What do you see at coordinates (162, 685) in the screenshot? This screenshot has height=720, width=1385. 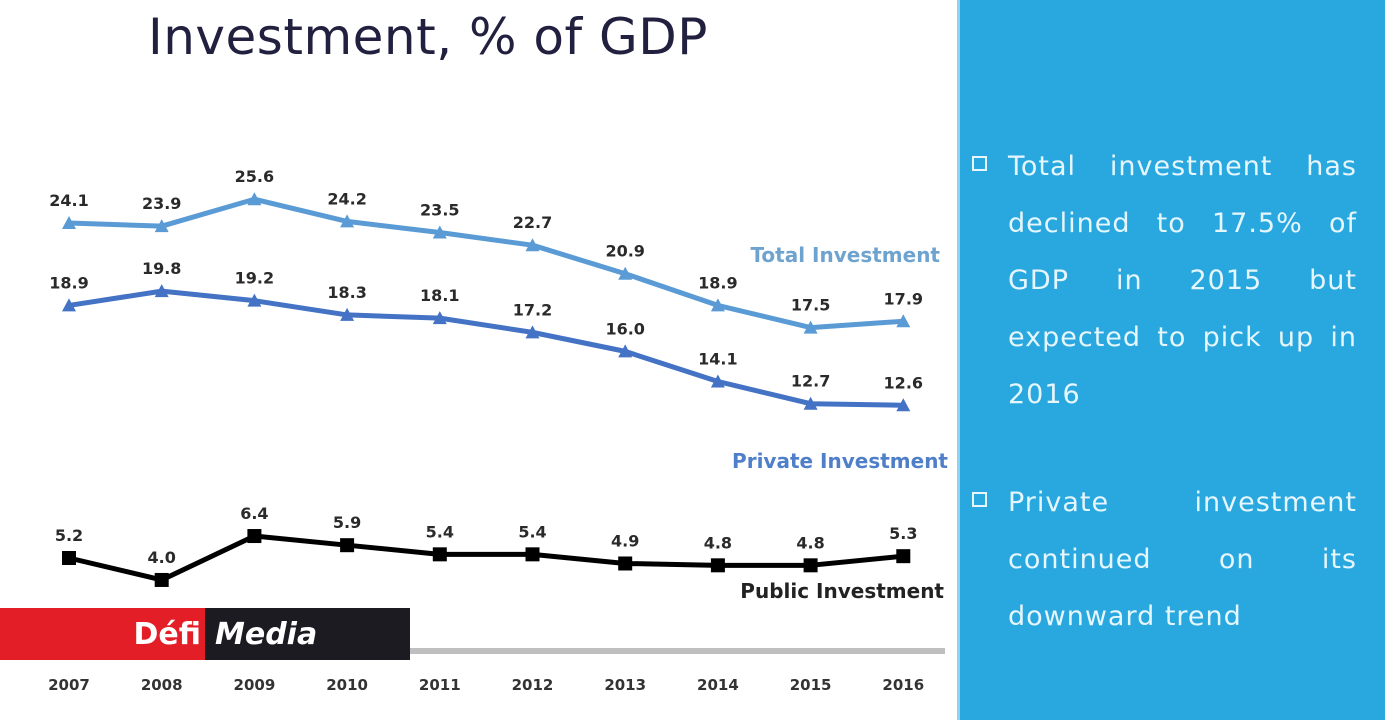 I see `x-tick-label: 2008` at bounding box center [162, 685].